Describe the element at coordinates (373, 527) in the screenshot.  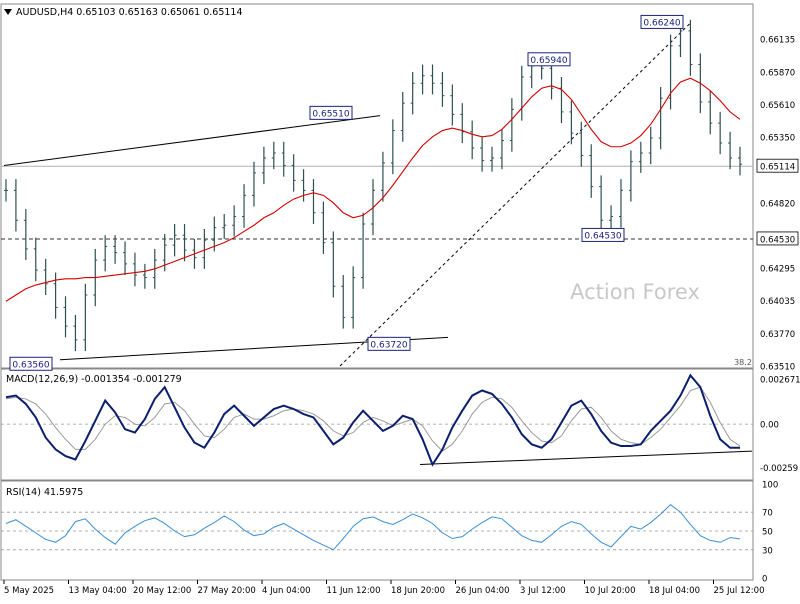
I see `rsi-line` at that location.